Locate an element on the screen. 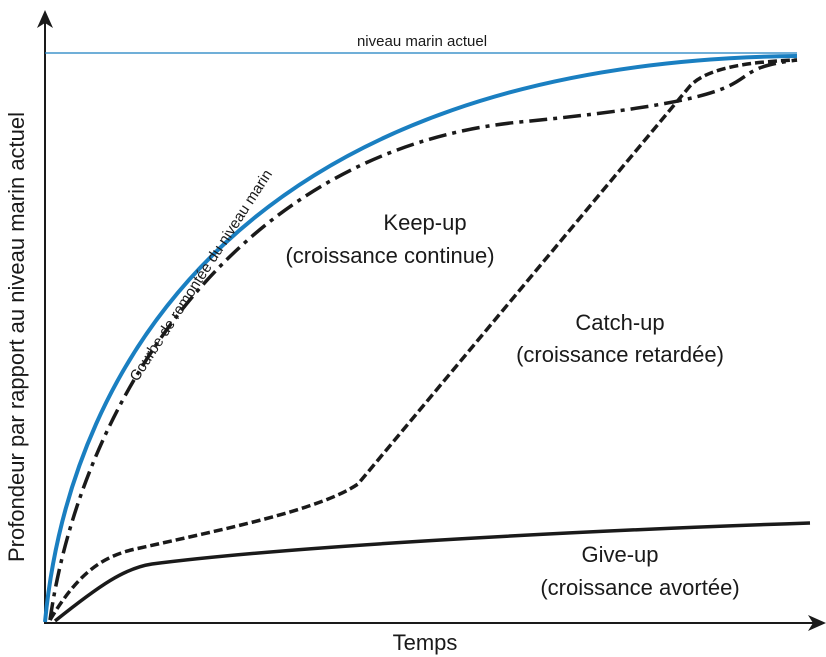 This screenshot has width=826, height=657. catch-up-description: (croissance retardée) is located at coordinates (620, 354).